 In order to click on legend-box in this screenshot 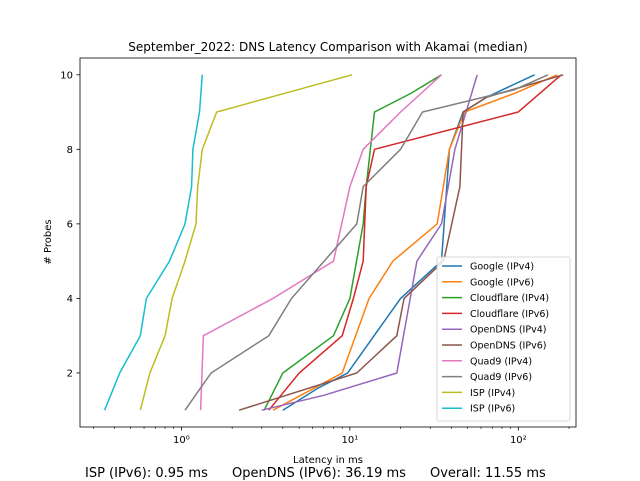, I will do `click(503, 339)`.